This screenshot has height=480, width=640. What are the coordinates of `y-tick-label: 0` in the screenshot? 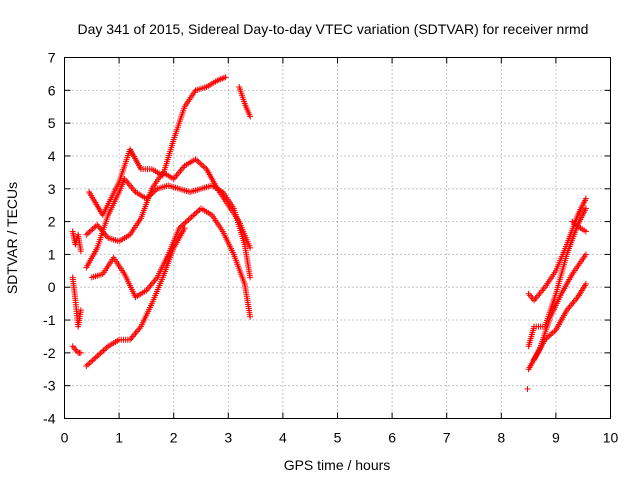 It's located at (52, 287).